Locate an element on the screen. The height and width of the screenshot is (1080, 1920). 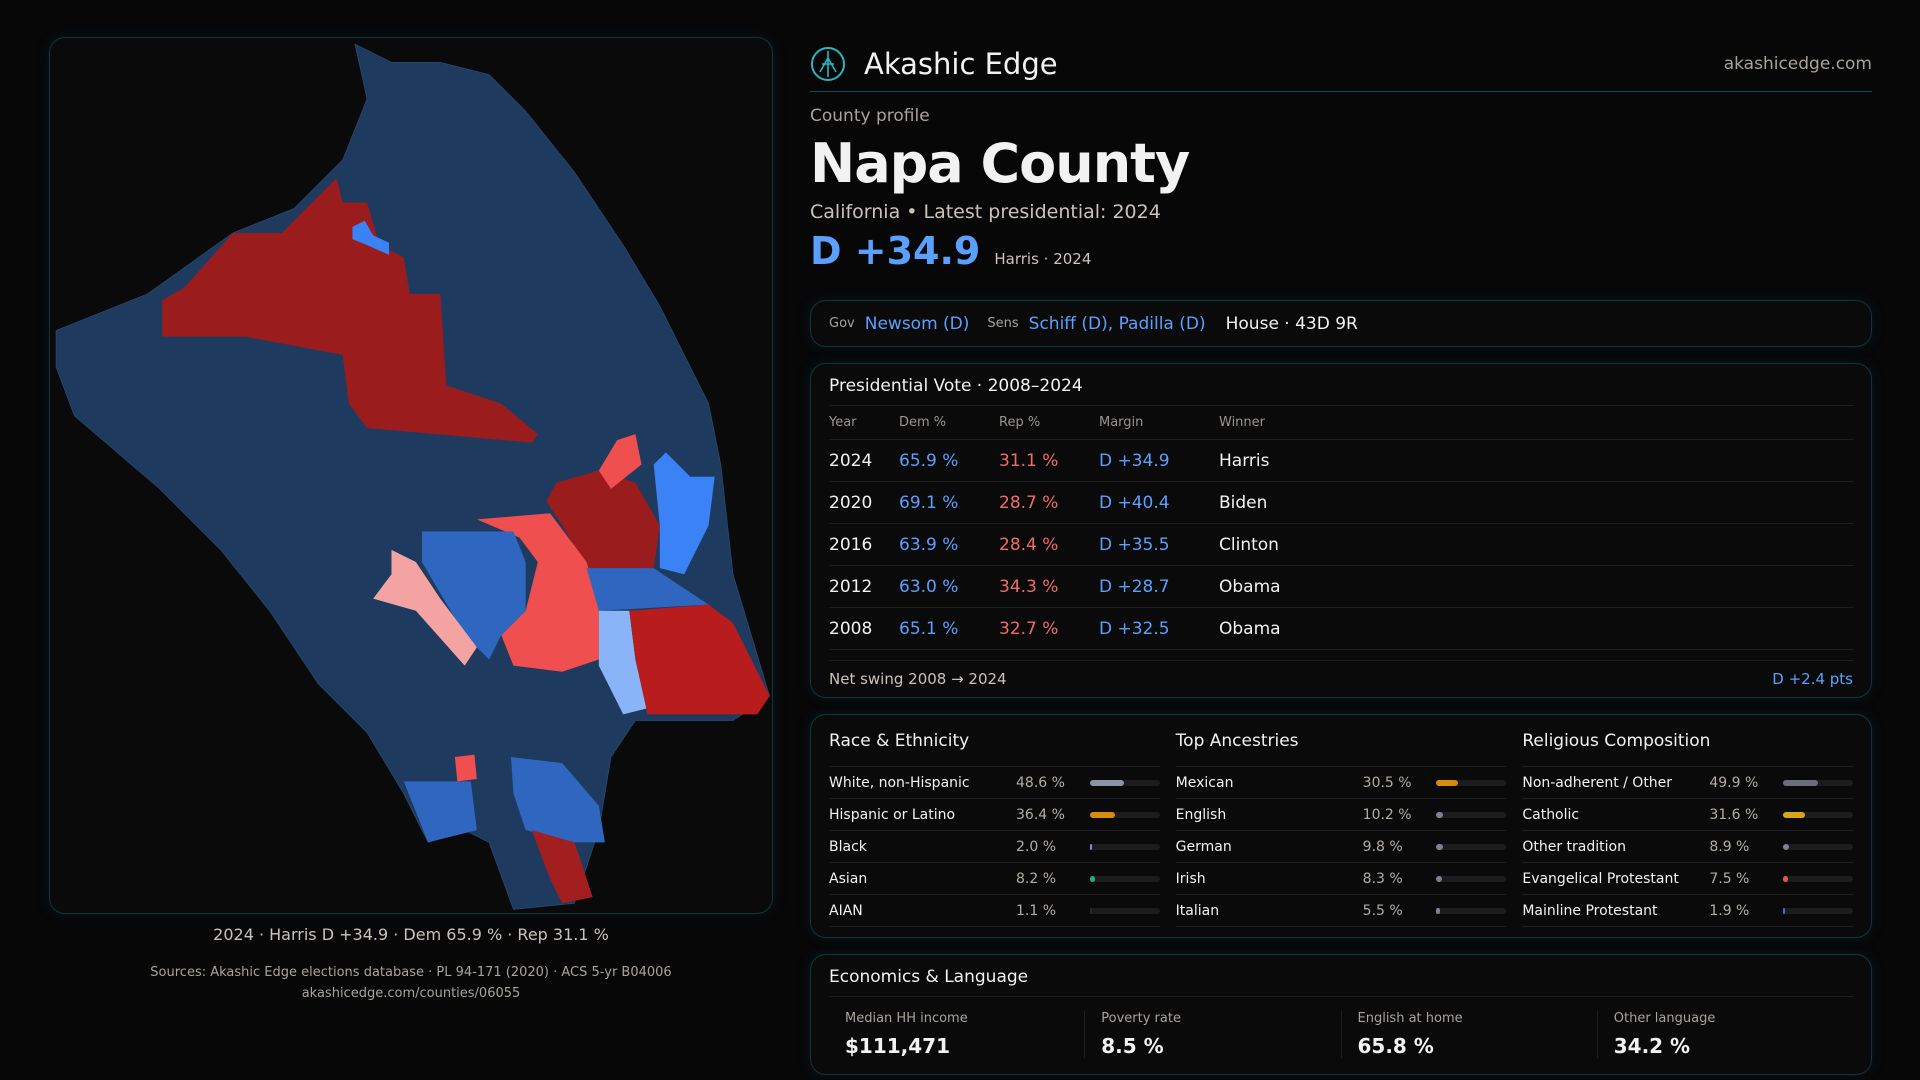
cell-margin: D +34.9 is located at coordinates (1134, 460).